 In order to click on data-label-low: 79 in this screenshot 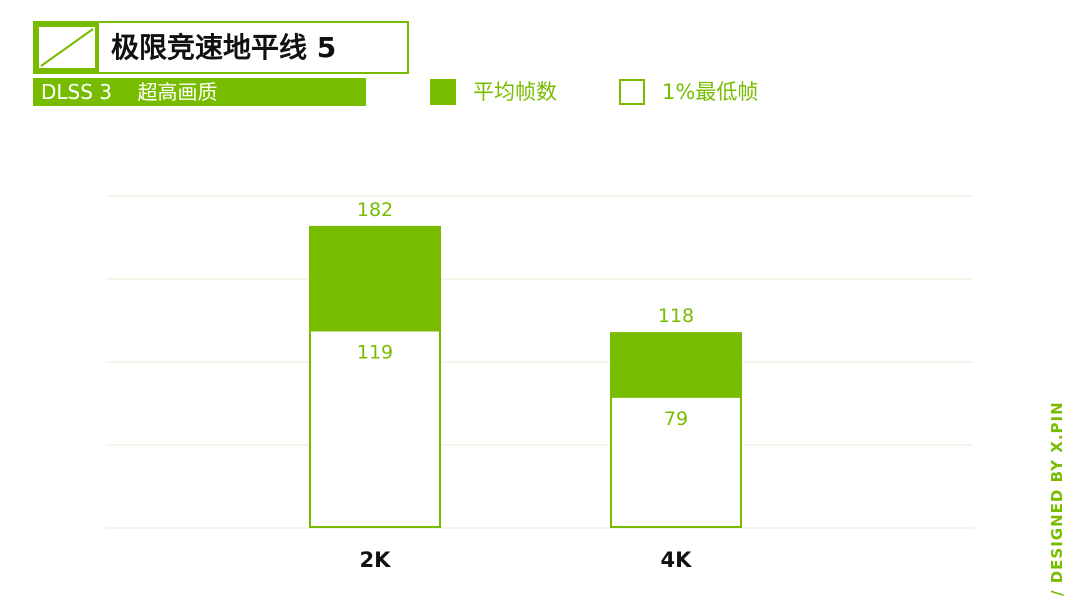, I will do `click(676, 419)`.